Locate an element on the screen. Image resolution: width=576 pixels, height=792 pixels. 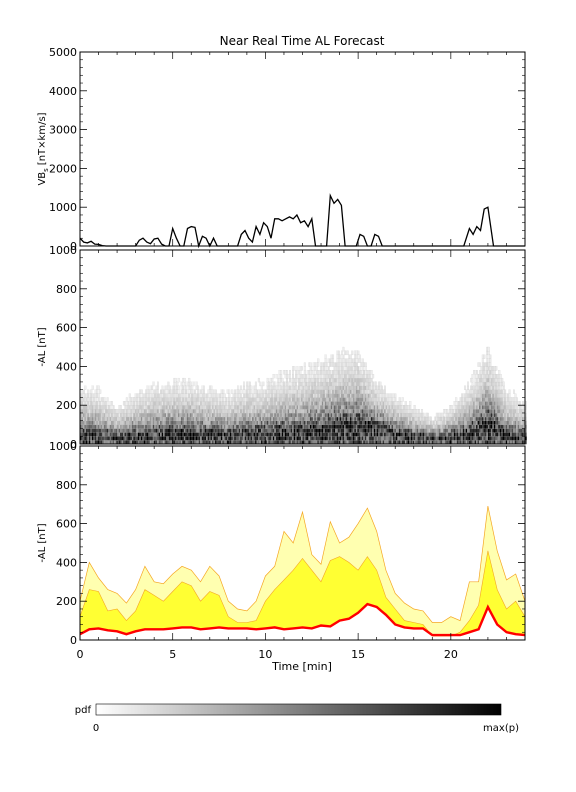
vbs-label-sub: s is located at coordinates (46, 170).